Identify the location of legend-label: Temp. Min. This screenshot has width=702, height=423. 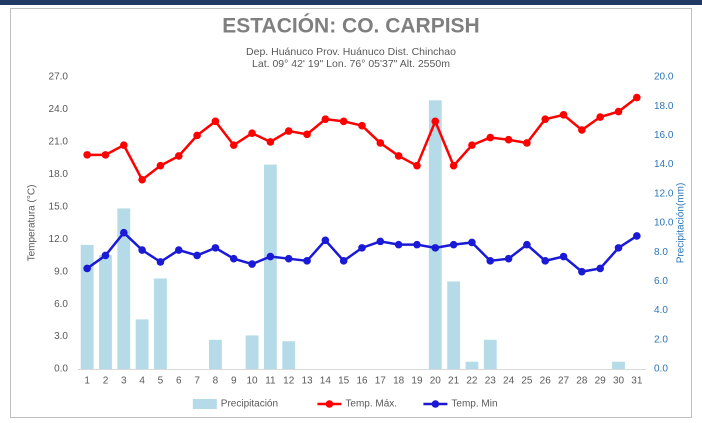
(474, 404).